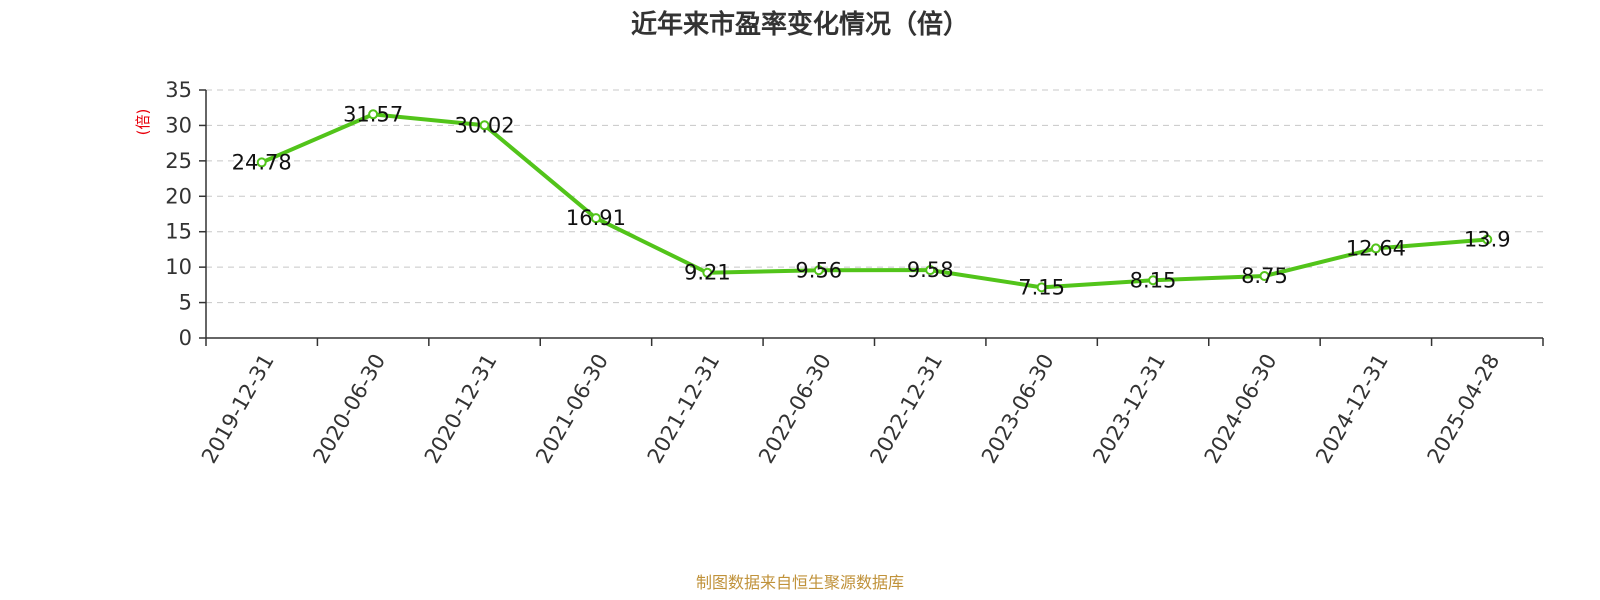 Image resolution: width=1600 pixels, height=600 pixels. What do you see at coordinates (1018, 409) in the screenshot?
I see `x-tick-label: 2023-06-30` at bounding box center [1018, 409].